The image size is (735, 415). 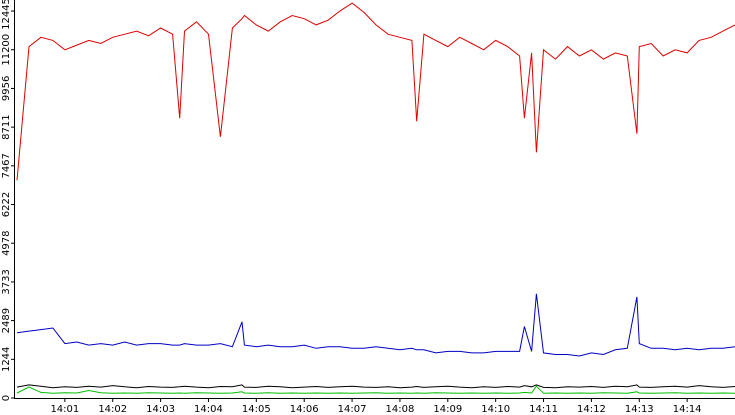 I want to click on y-tick-label: 1244, so click(x=6, y=359).